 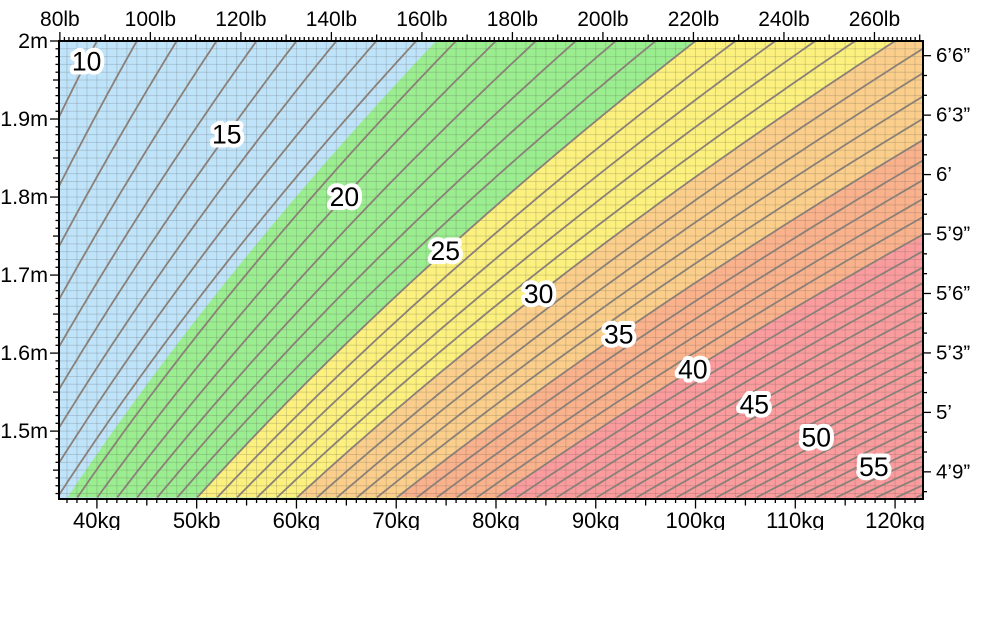 I want to click on tick-label-260lb: 260lb, so click(x=874, y=19).